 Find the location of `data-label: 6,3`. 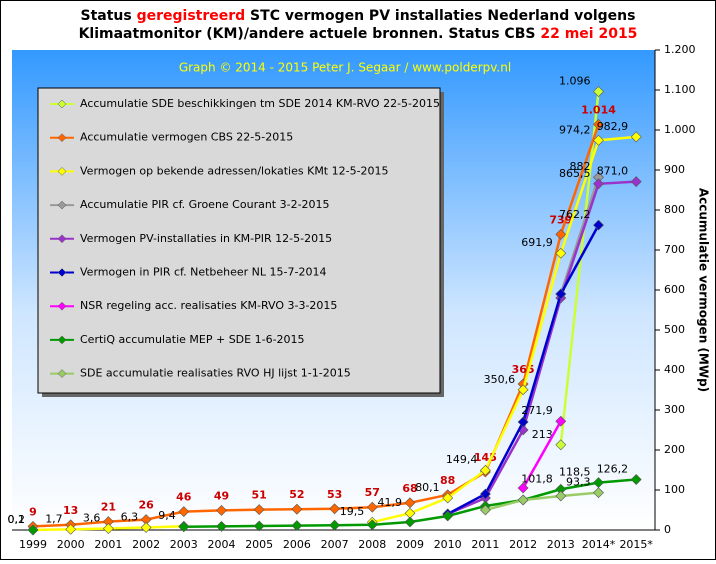

data-label: 6,3 is located at coordinates (130, 516).